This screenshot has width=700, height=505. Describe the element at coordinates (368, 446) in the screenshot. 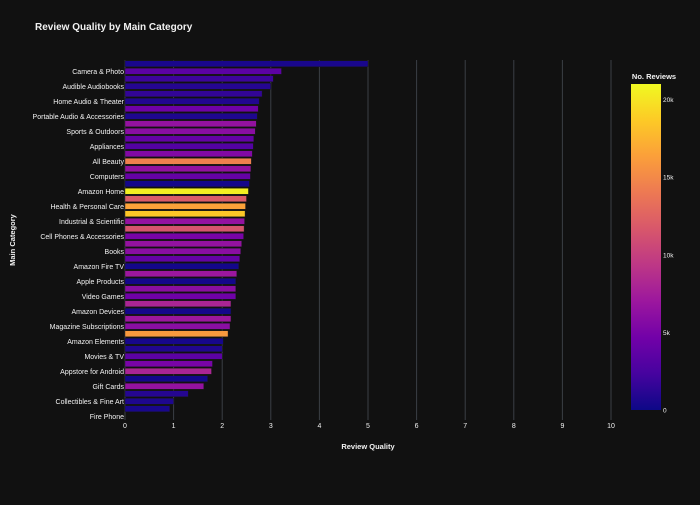

I see `x-axis-label: Review Quality` at that location.